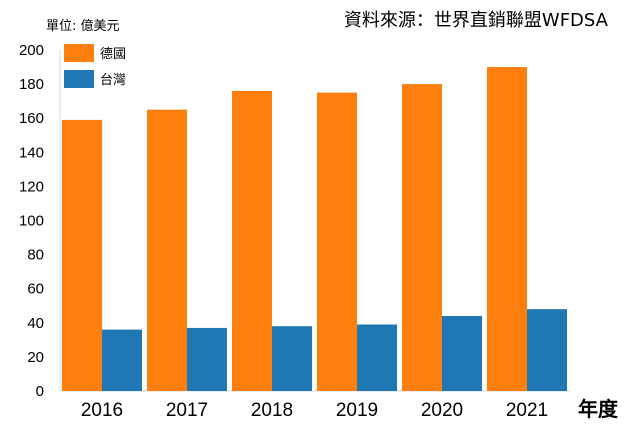 The image size is (626, 431). What do you see at coordinates (547, 350) in the screenshot?
I see `bar-taiwan-2021` at bounding box center [547, 350].